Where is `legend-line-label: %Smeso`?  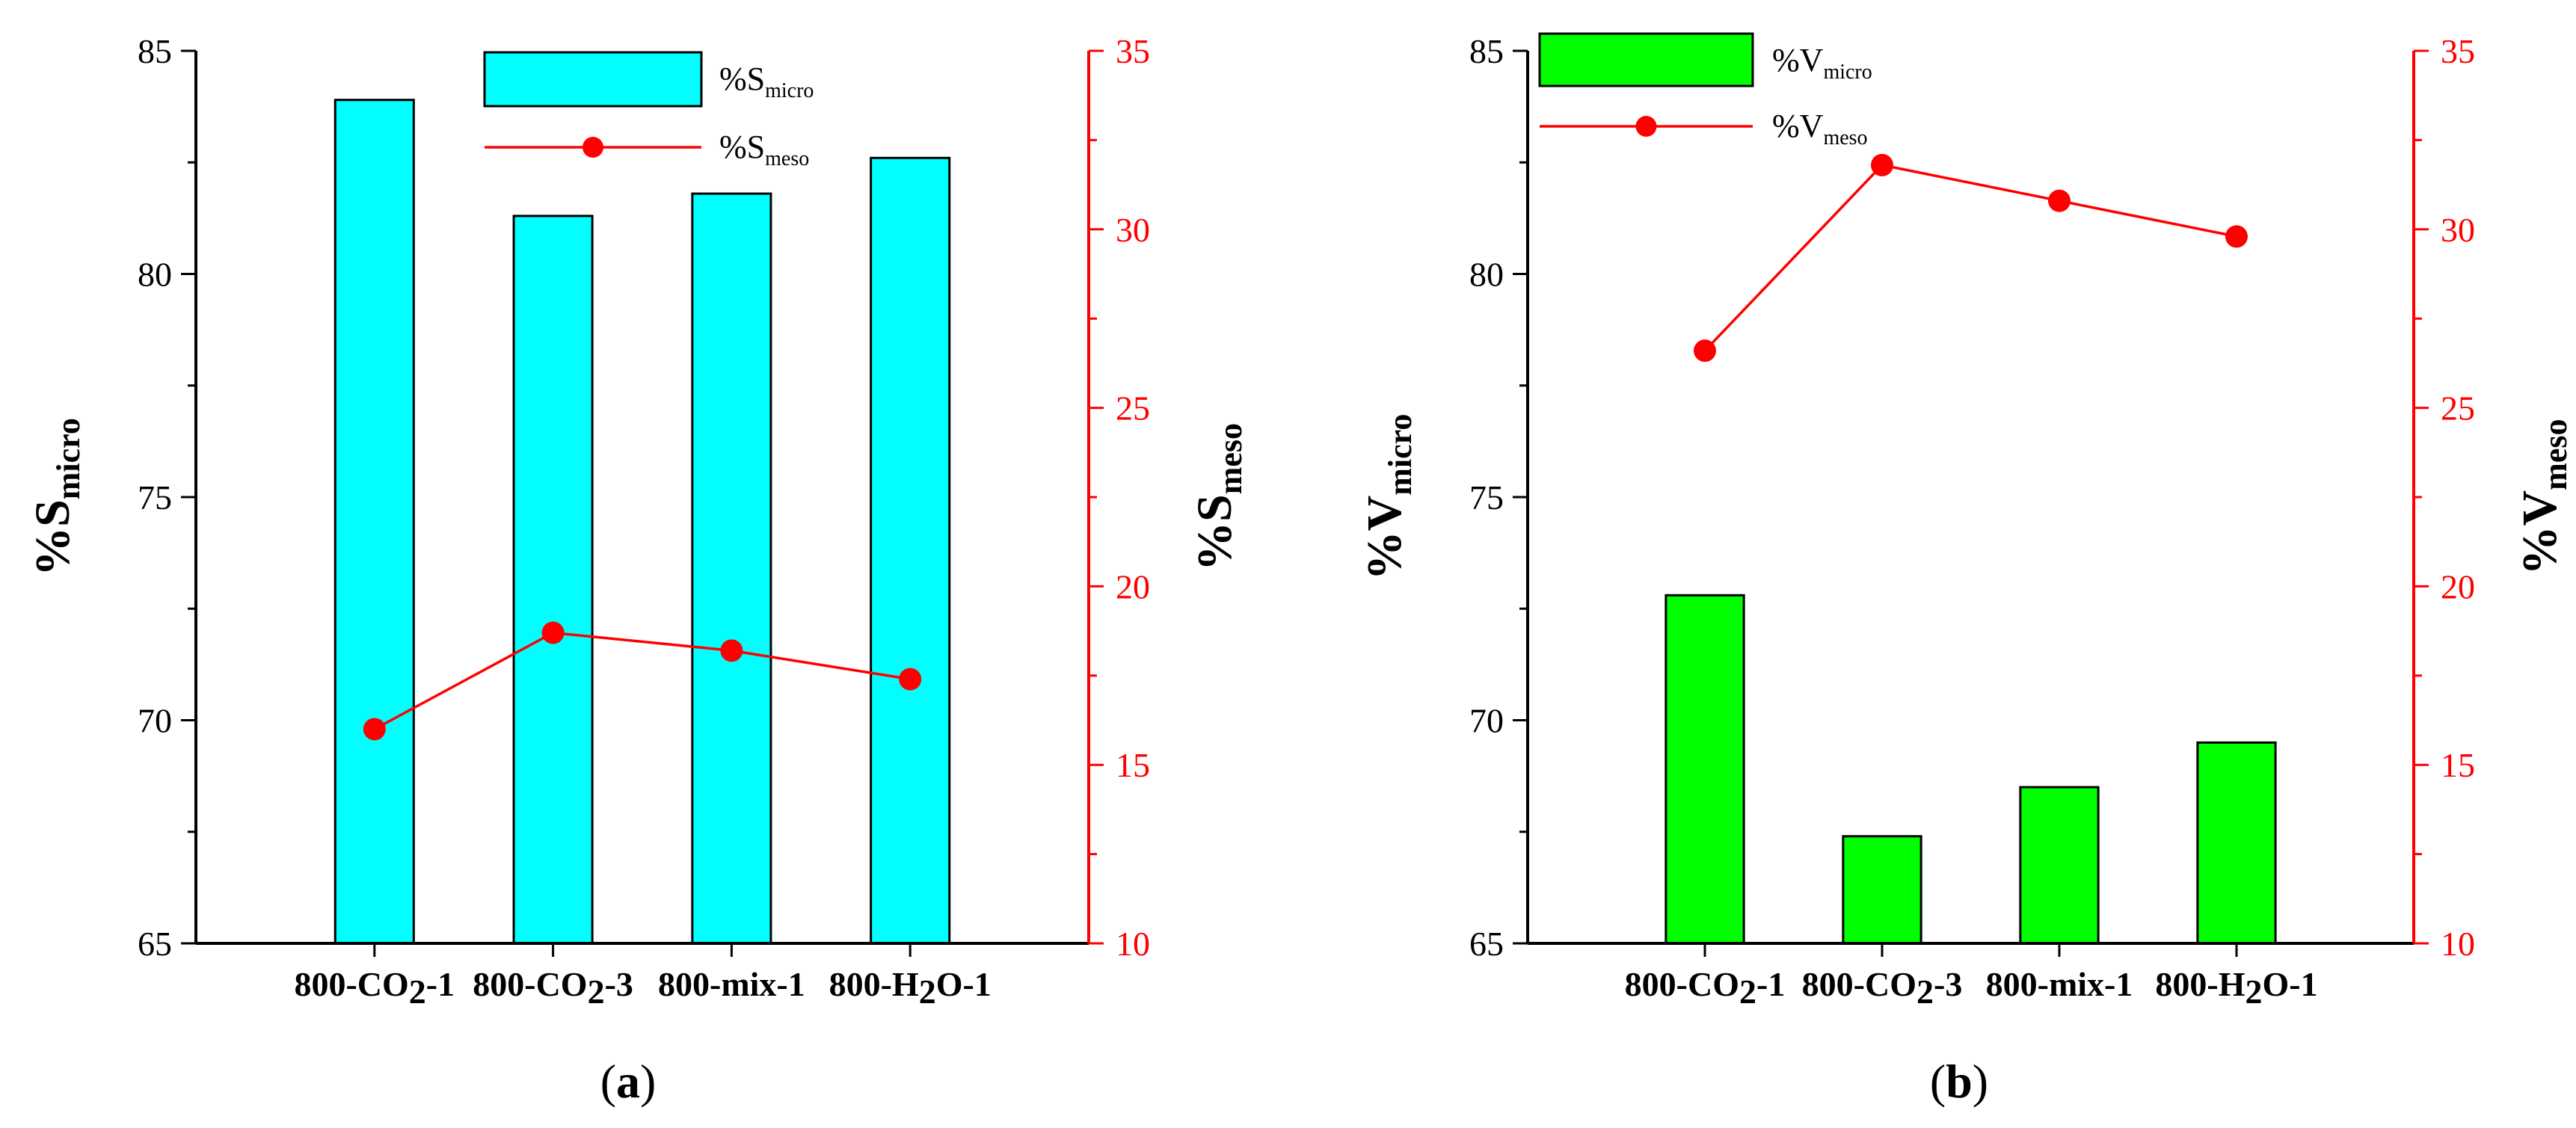 legend-line-label: %Smeso is located at coordinates (764, 149).